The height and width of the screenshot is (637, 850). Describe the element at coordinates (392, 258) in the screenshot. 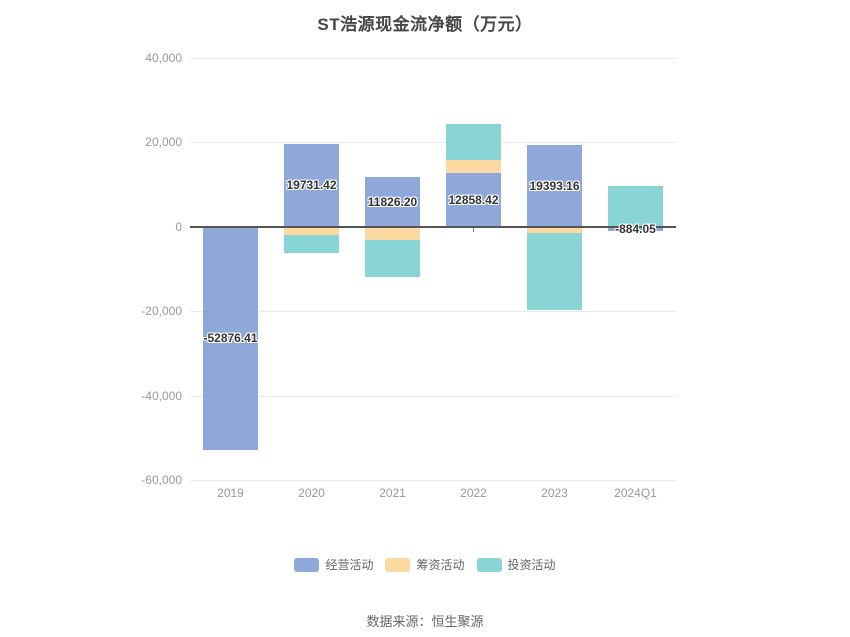

I see `bar-investing-2021` at that location.